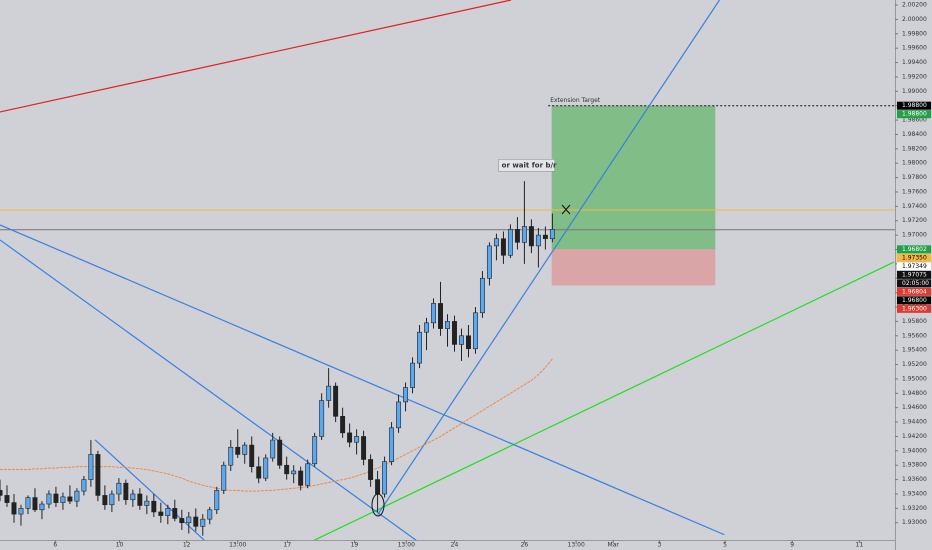 The height and width of the screenshot is (550, 932). Describe the element at coordinates (633, 267) in the screenshot. I see `stop-zone` at that location.